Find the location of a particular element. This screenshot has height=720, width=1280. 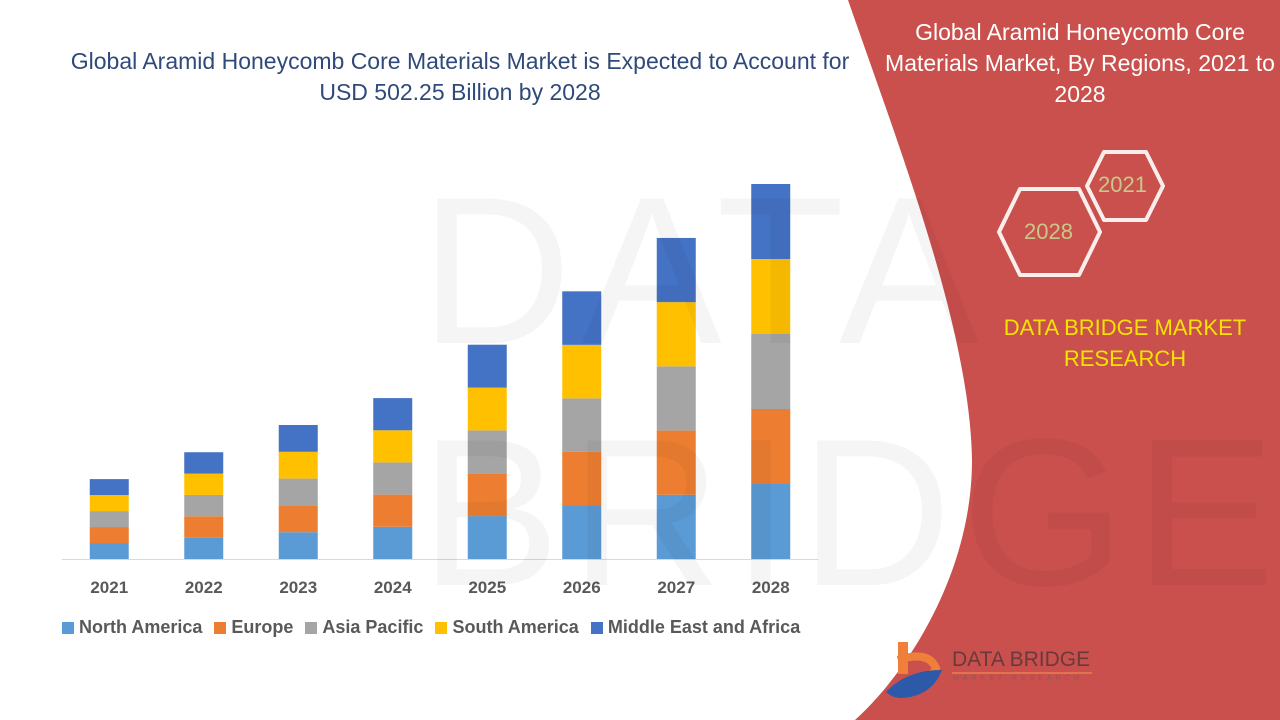

hexagon-2021 is located at coordinates (1125, 186).